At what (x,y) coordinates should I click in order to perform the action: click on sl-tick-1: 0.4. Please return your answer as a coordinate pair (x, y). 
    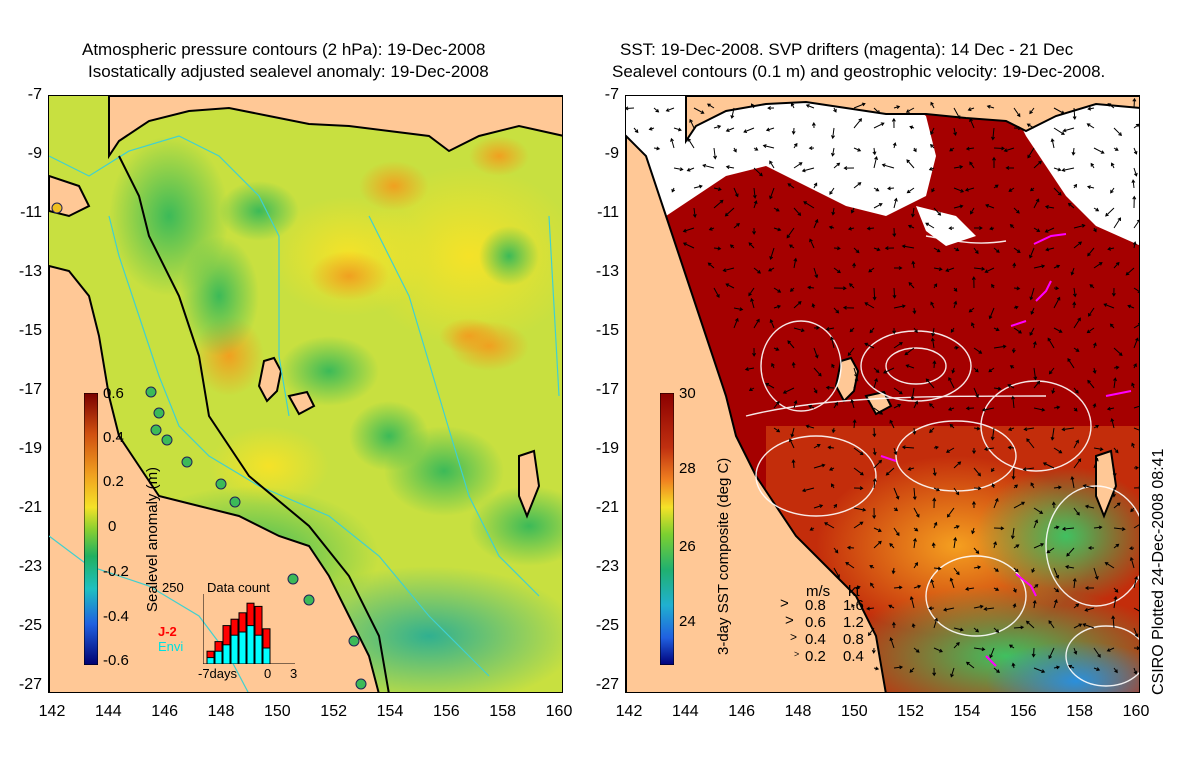
    Looking at the image, I should click on (113, 437).